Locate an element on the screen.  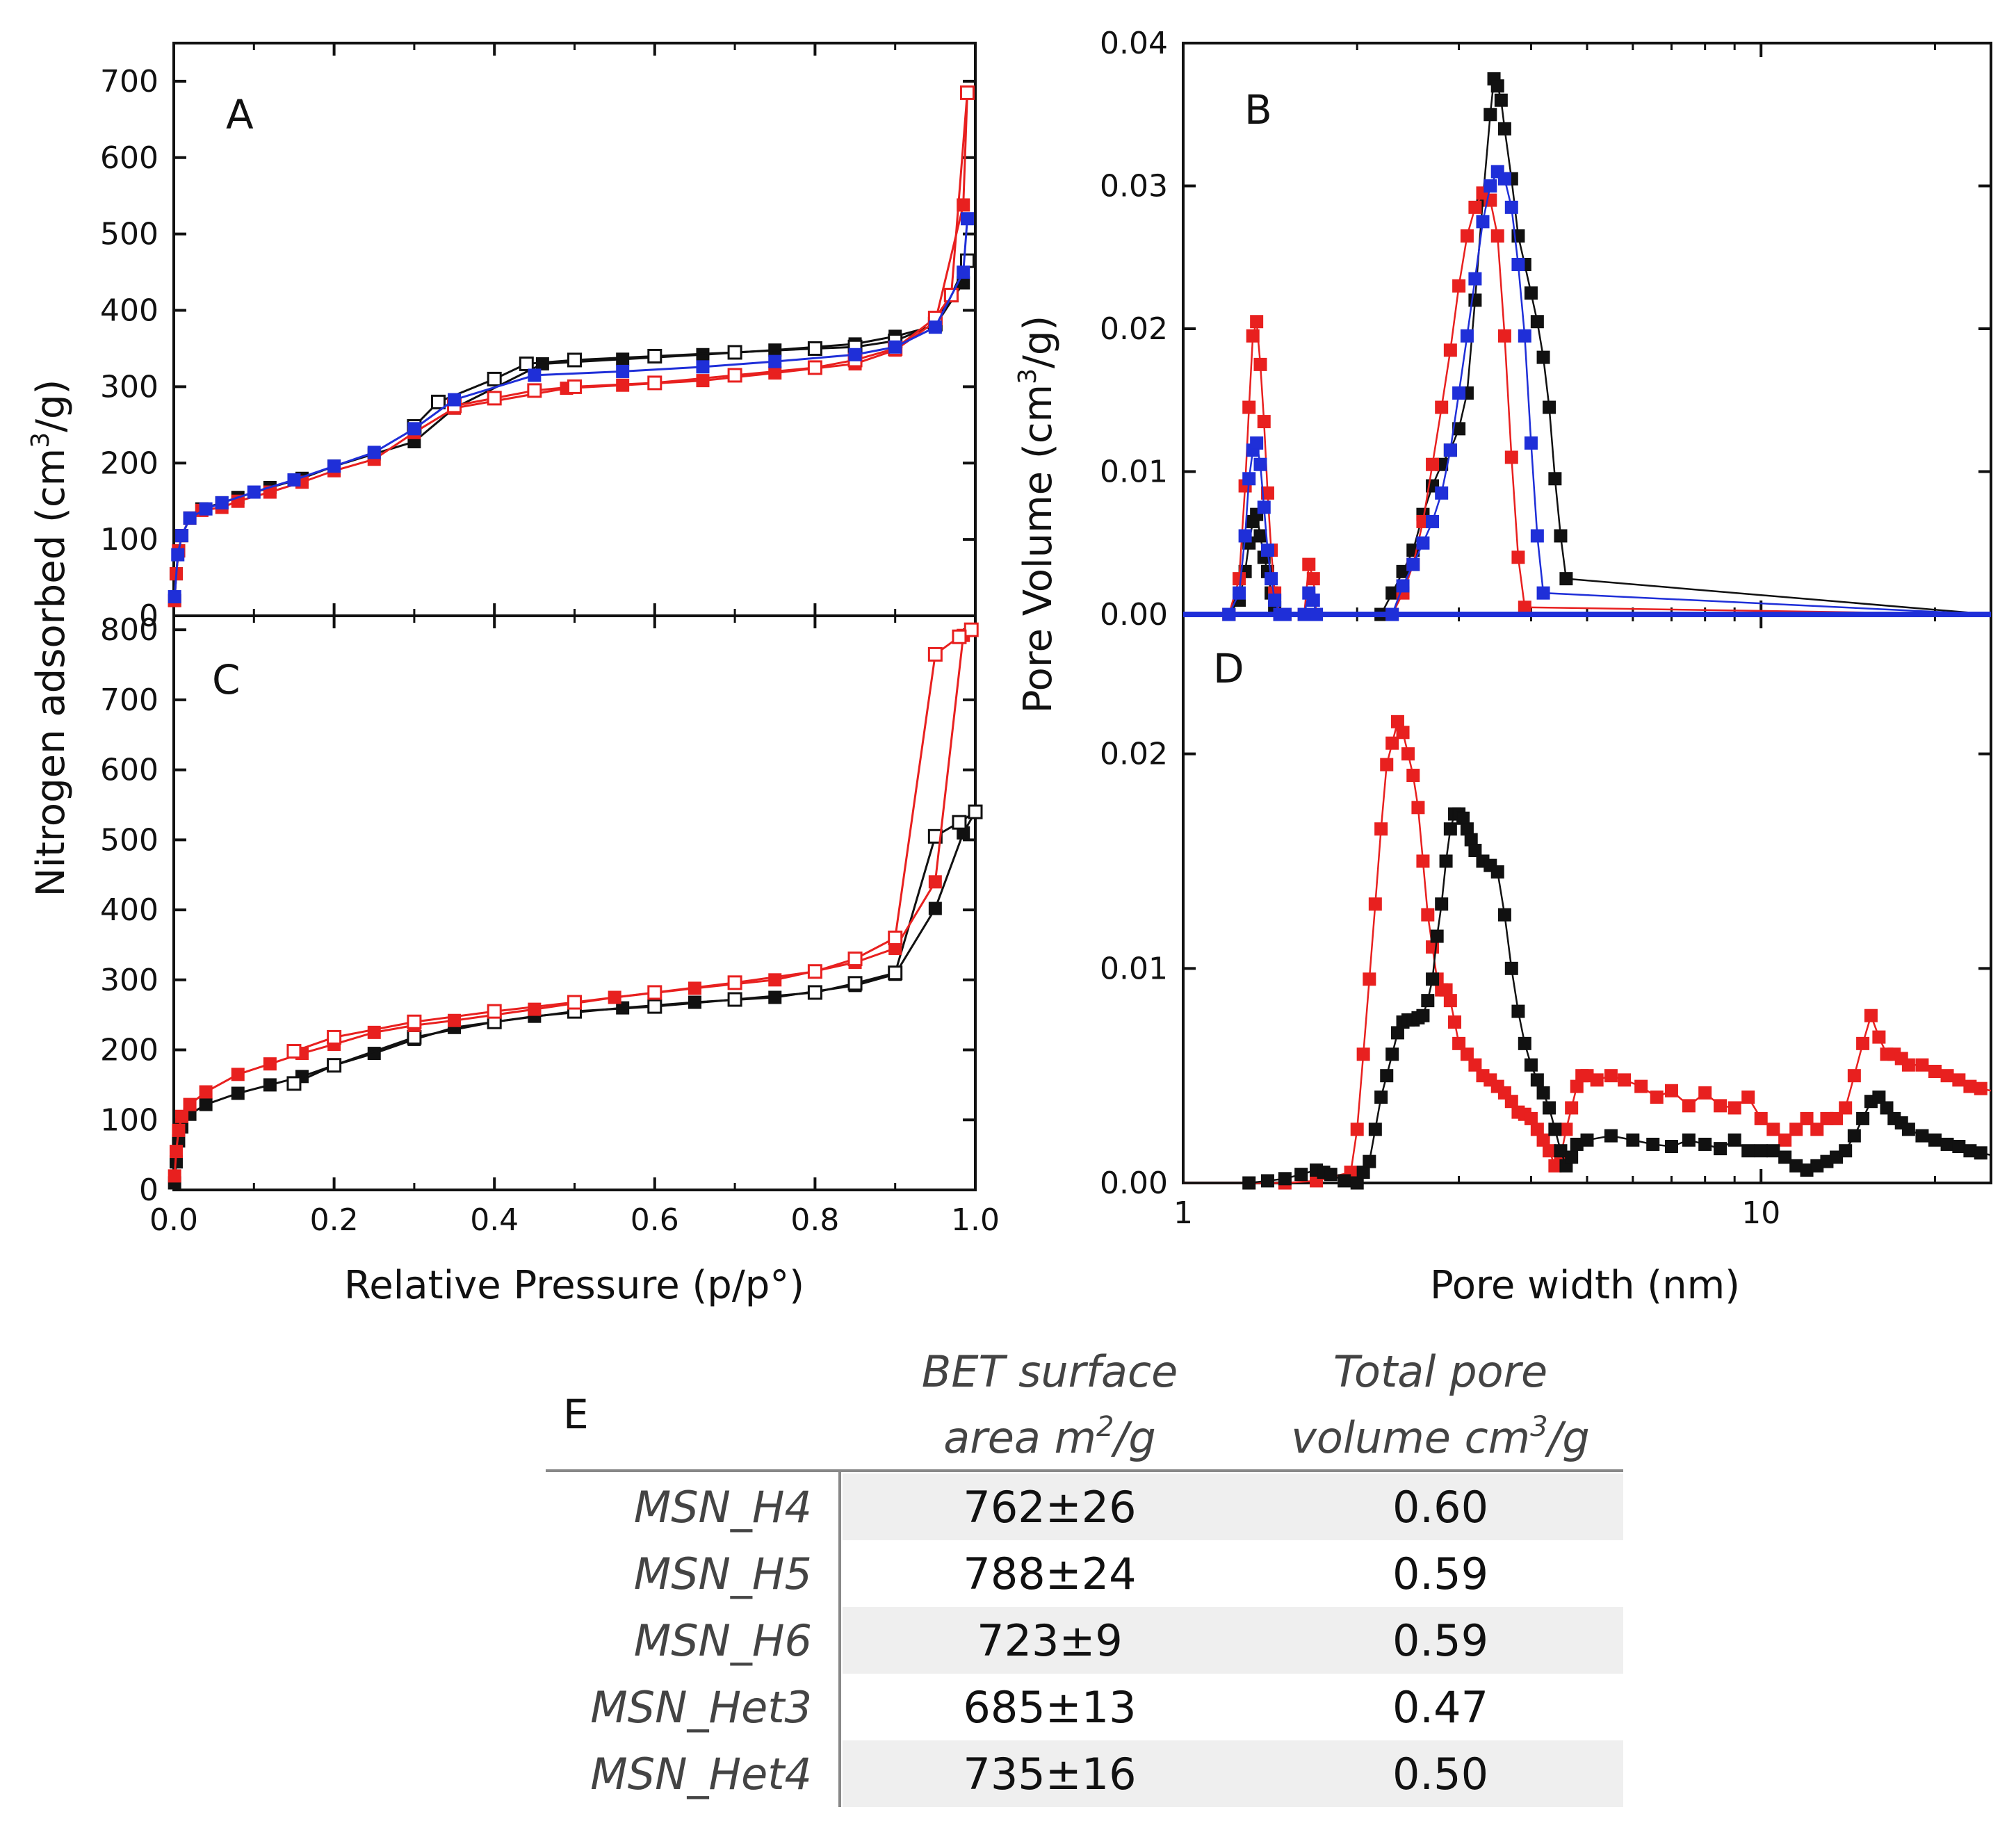
row-bet-value: 788±24 is located at coordinates (1049, 1574).